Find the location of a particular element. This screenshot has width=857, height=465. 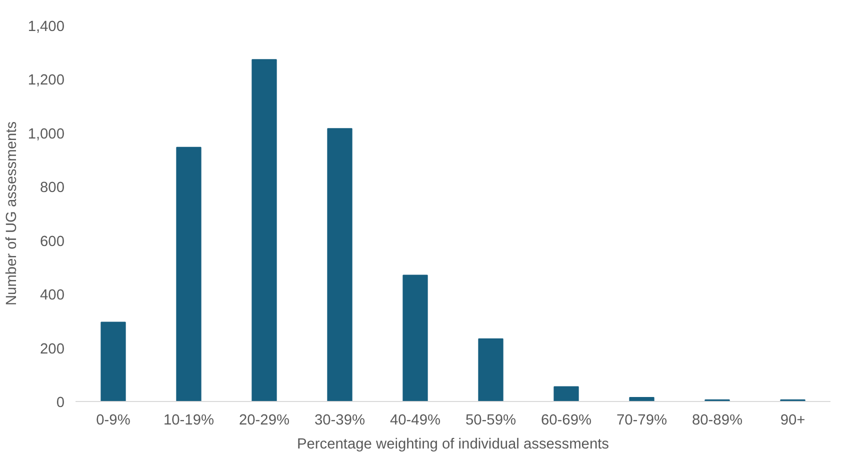

x-tick-label: 20-29% is located at coordinates (264, 420).